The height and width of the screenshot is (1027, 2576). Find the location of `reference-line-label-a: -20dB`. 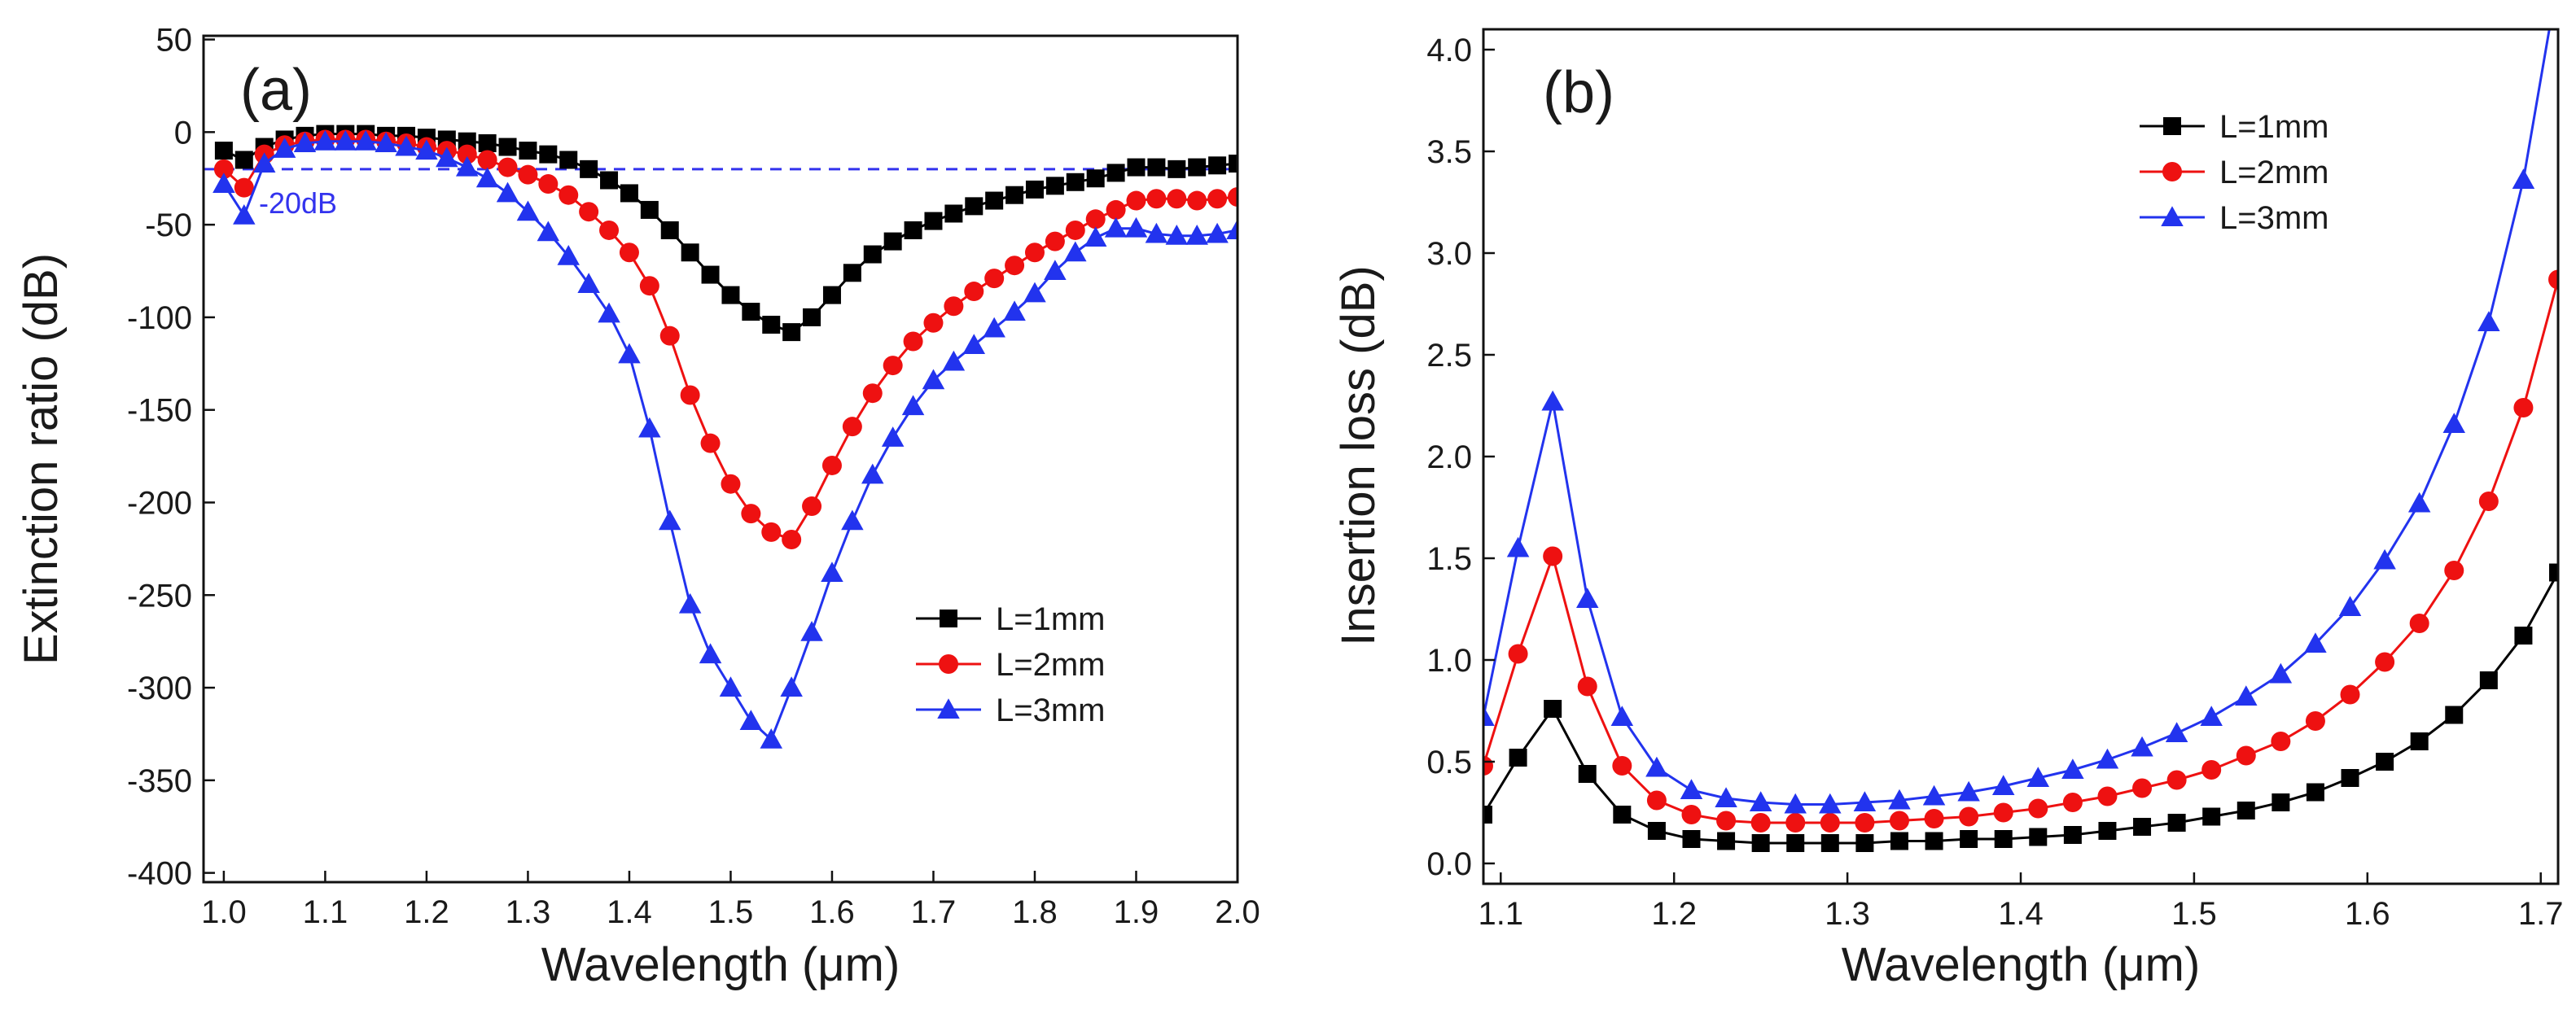

reference-line-label-a: -20dB is located at coordinates (298, 203).